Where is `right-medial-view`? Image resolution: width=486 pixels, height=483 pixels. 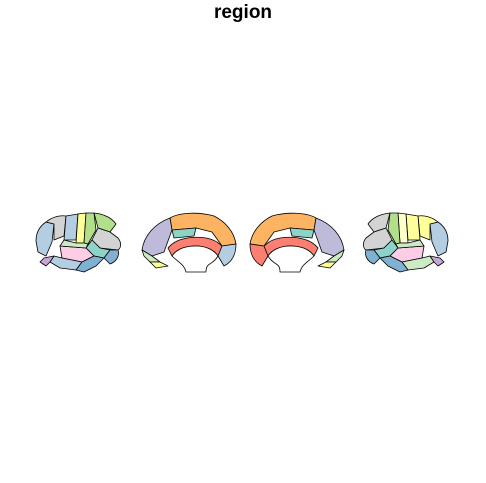 right-medial-view is located at coordinates (297, 242).